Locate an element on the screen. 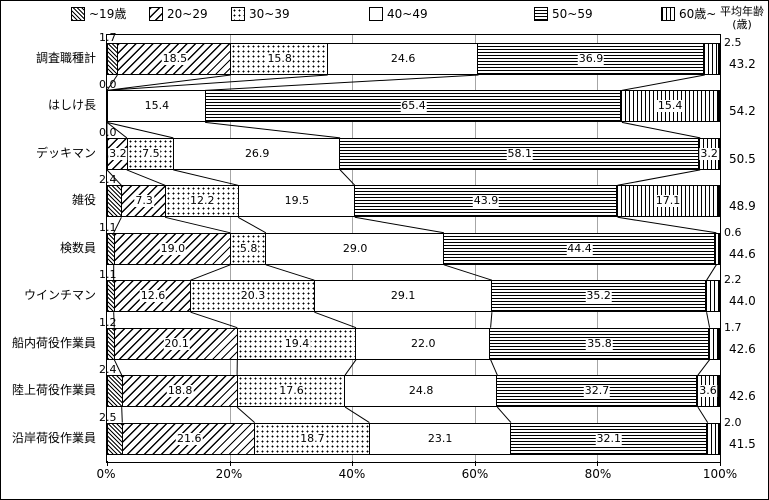 This screenshot has height=500, width=769. legend-item-over60: 60歳~ is located at coordinates (688, 14).